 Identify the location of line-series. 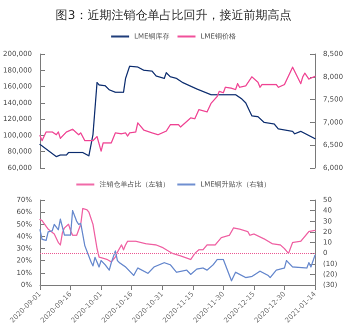
(177, 235).